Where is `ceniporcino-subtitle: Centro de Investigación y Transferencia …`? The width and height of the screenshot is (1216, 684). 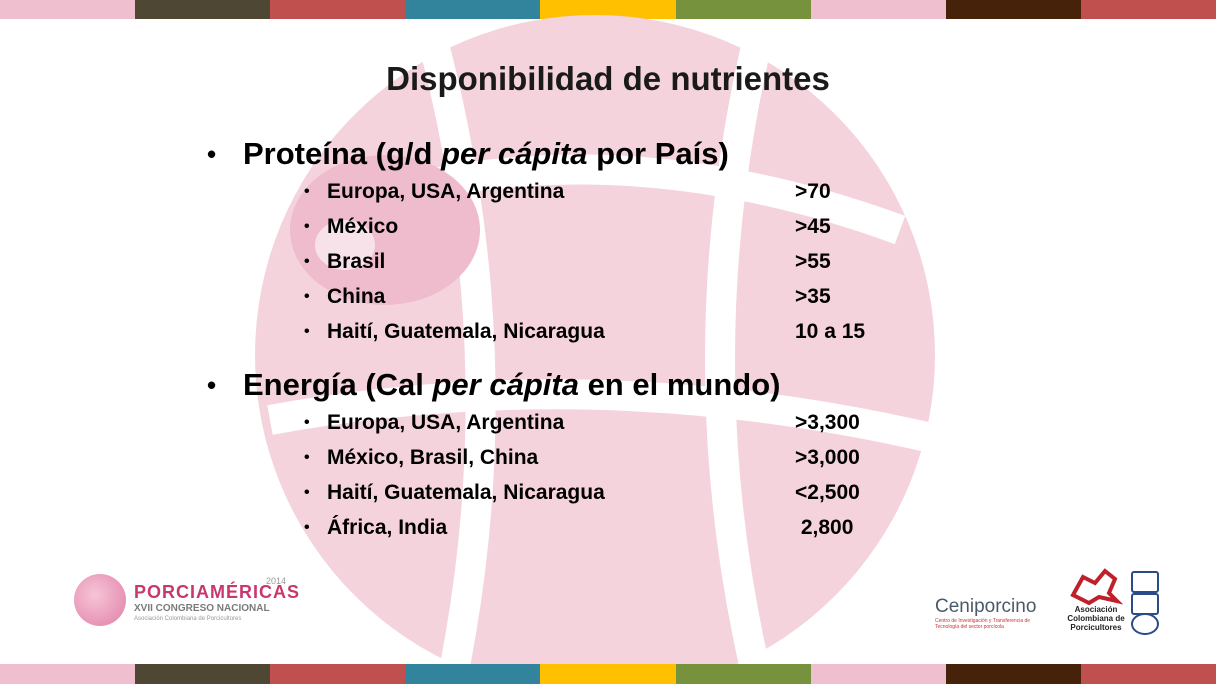 ceniporcino-subtitle: Centro de Investigación y Transferencia … is located at coordinates (983, 624).